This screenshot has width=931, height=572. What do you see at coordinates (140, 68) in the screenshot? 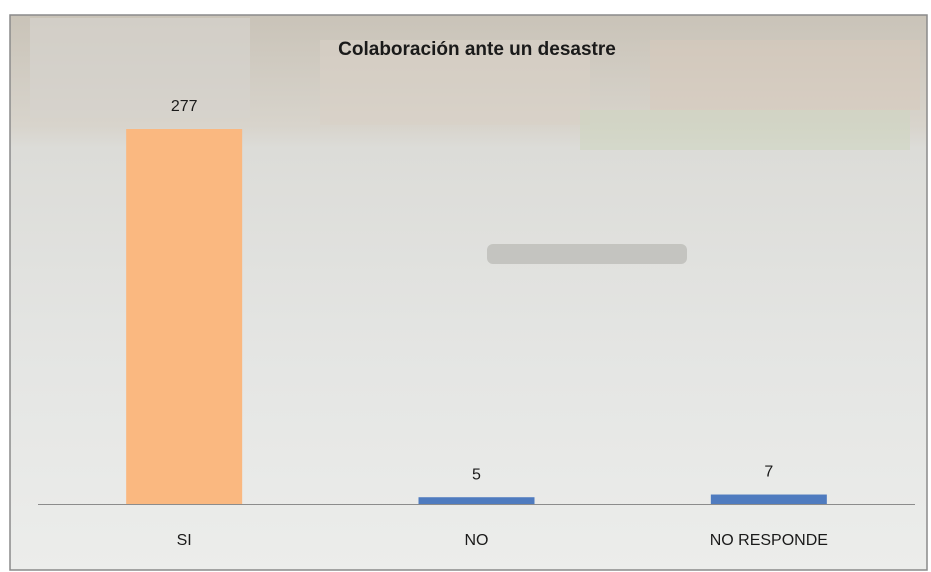
I see `background-house` at bounding box center [140, 68].